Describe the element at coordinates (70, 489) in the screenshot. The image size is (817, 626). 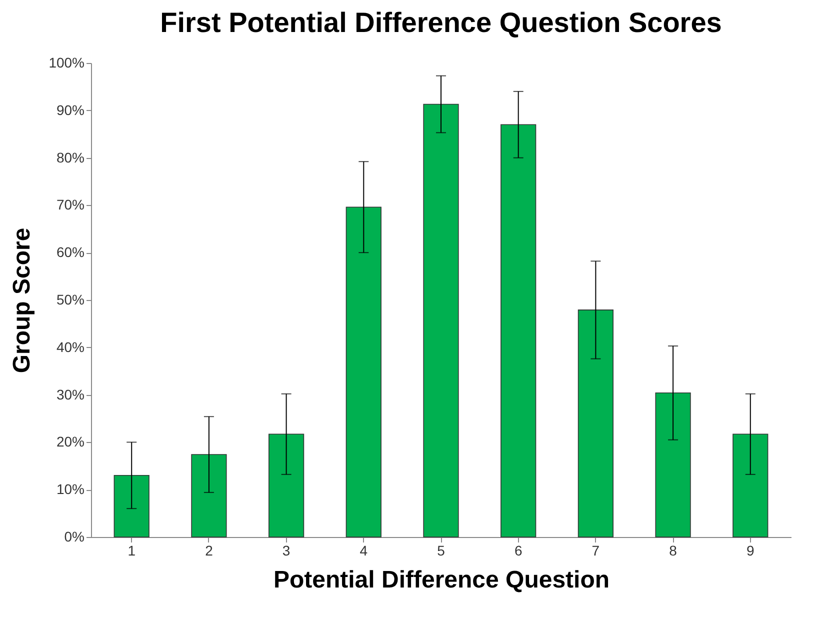
I see `y-tick-label: 10%` at that location.